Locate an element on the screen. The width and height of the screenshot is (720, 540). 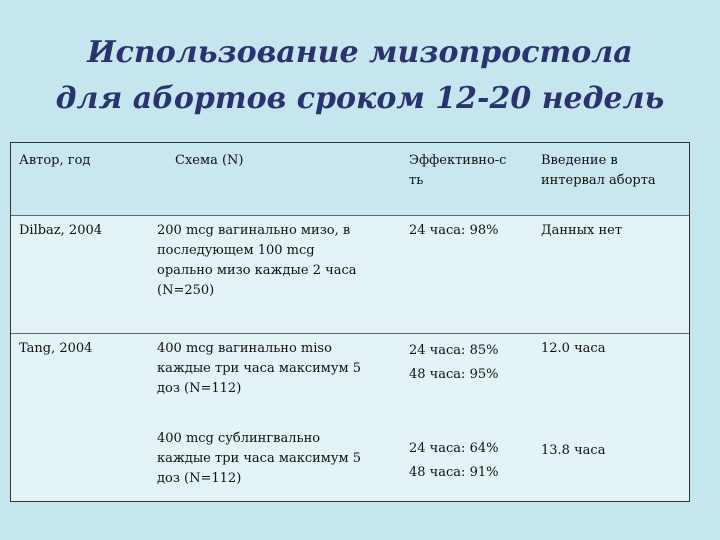
row1-efficacy: 24 часа: 98% is located at coordinates (470, 231).